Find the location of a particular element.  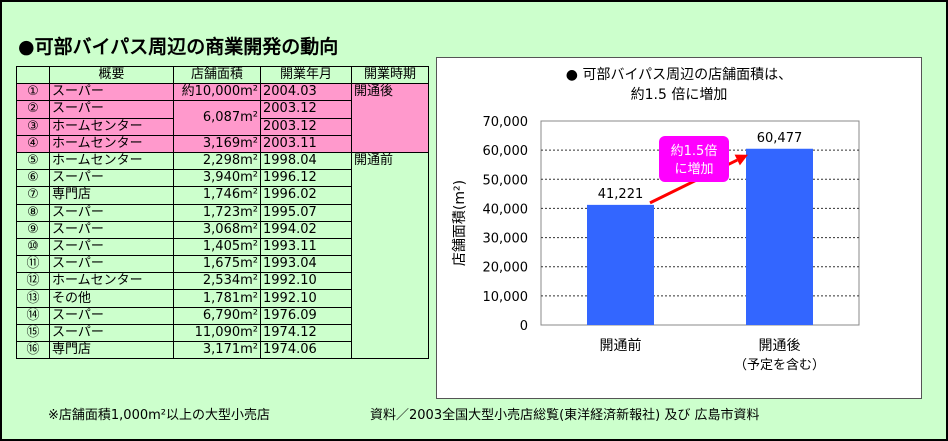

table-row: ③ ホームセンター 2003.12 is located at coordinates (222, 126).